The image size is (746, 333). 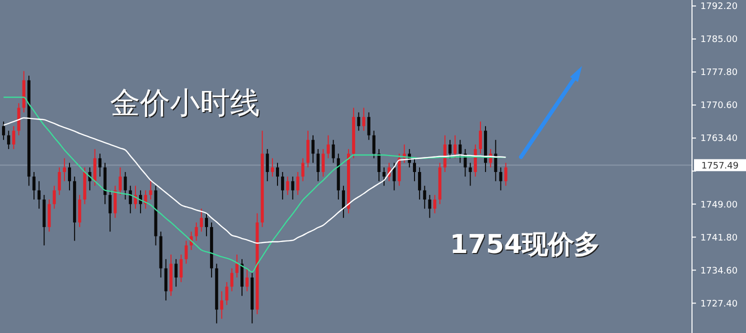 What do you see at coordinates (185, 103) in the screenshot?
I see `text: 金价小时线` at bounding box center [185, 103].